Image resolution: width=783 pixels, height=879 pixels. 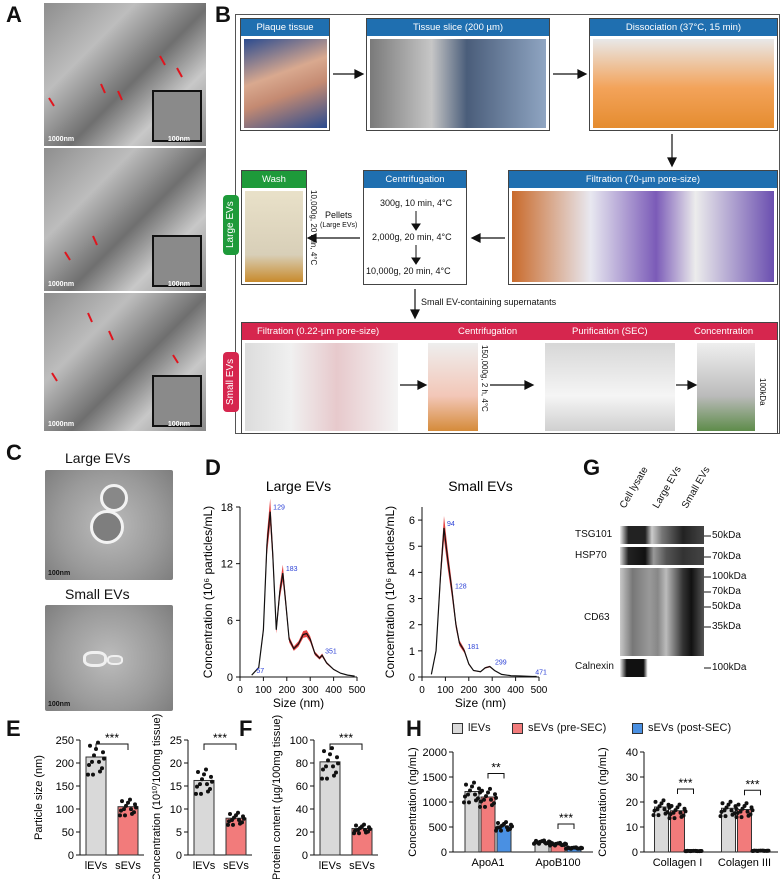 I want to click on y-tick-label: 1, so click(x=412, y=652).